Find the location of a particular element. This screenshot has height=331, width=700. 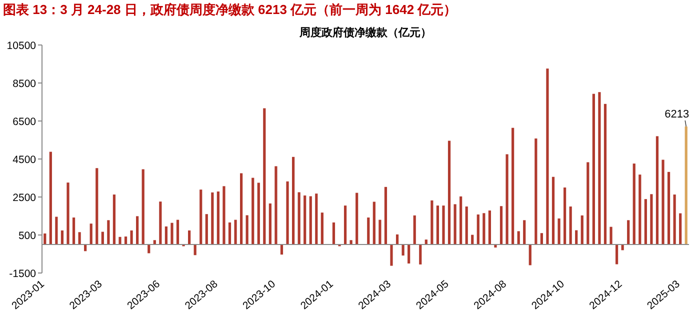

y-tick-label: 4500 is located at coordinates (24, 160).